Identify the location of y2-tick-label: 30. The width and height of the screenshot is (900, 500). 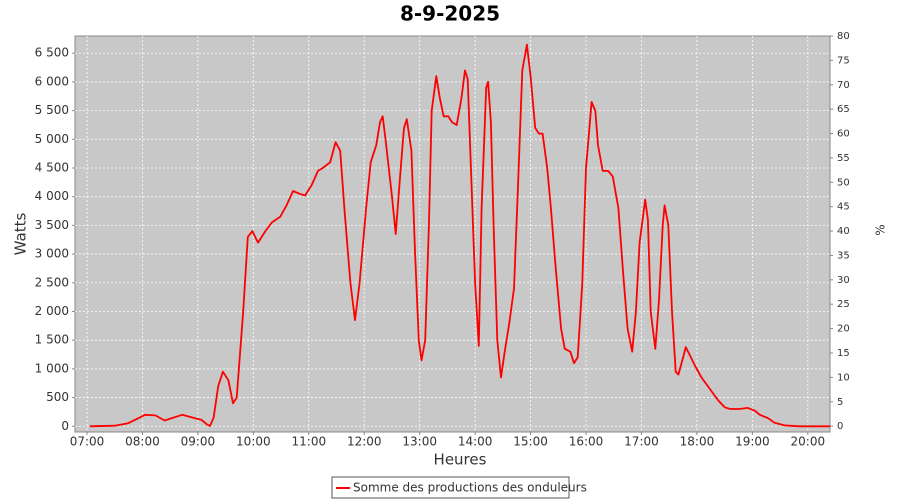
(843, 280).